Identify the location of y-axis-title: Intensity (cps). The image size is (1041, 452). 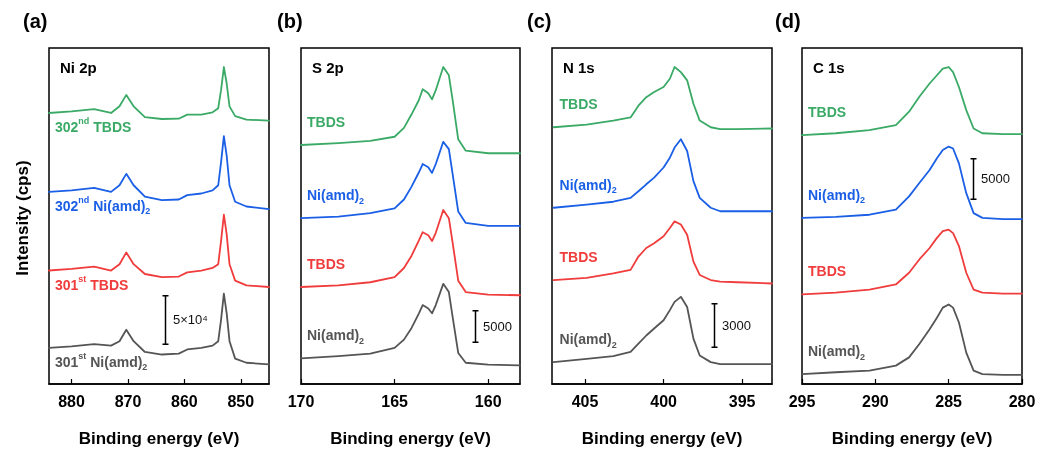
(22, 218).